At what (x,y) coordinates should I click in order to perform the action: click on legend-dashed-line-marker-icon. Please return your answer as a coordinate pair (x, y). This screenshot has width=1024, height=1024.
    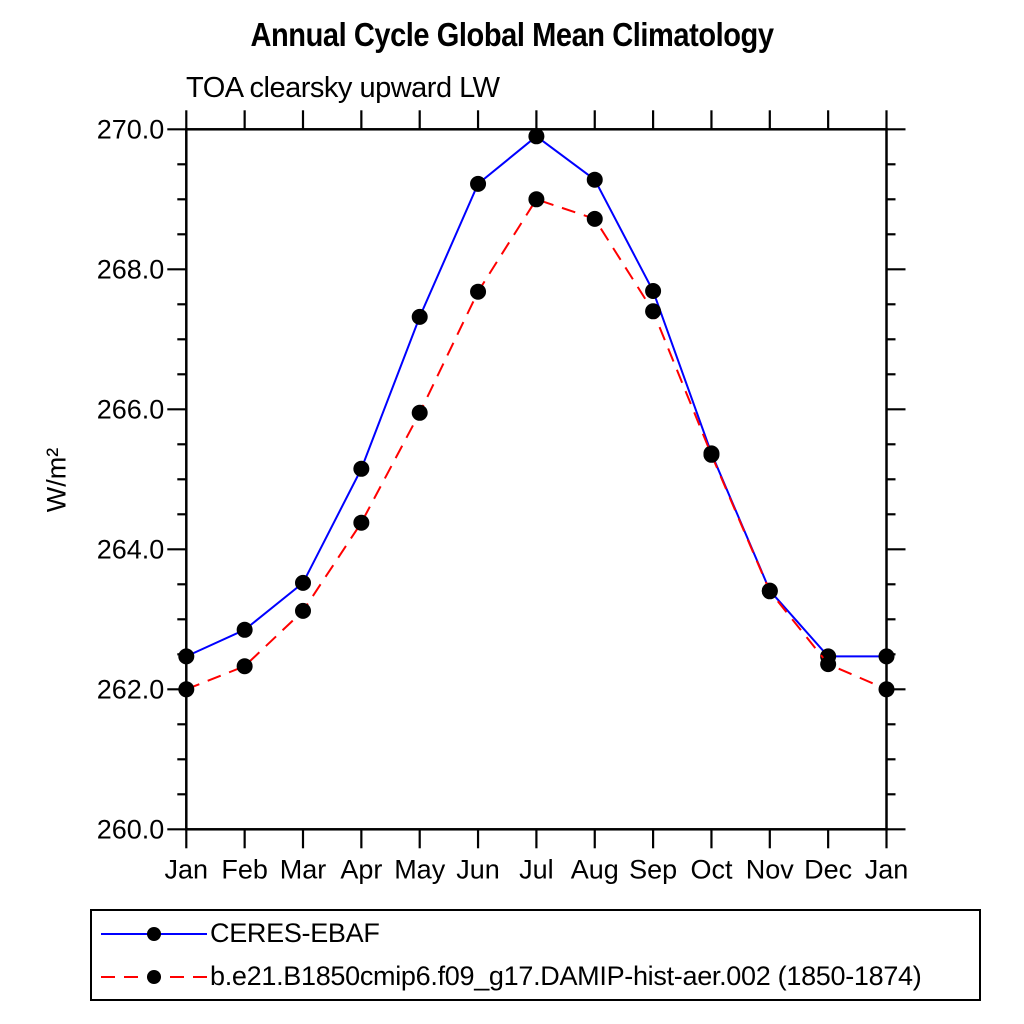
    Looking at the image, I should click on (154, 976).